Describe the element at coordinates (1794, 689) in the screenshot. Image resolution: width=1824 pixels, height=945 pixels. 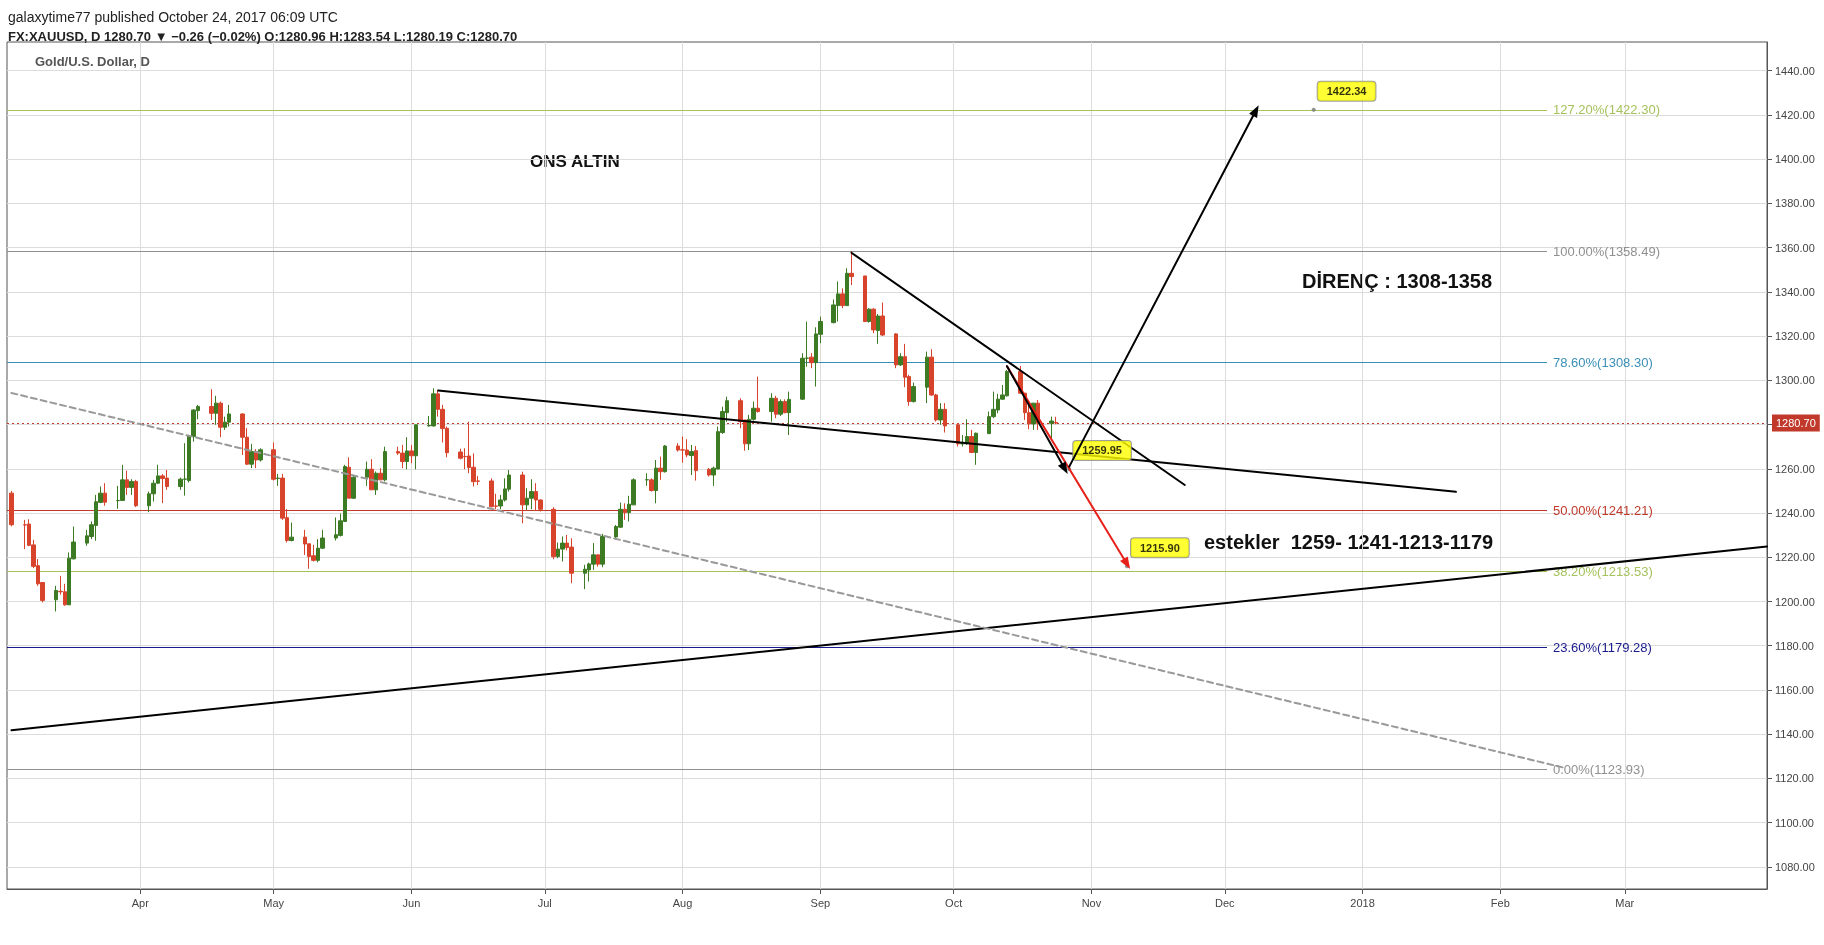
I see `y-tick-label: 1160.00` at that location.